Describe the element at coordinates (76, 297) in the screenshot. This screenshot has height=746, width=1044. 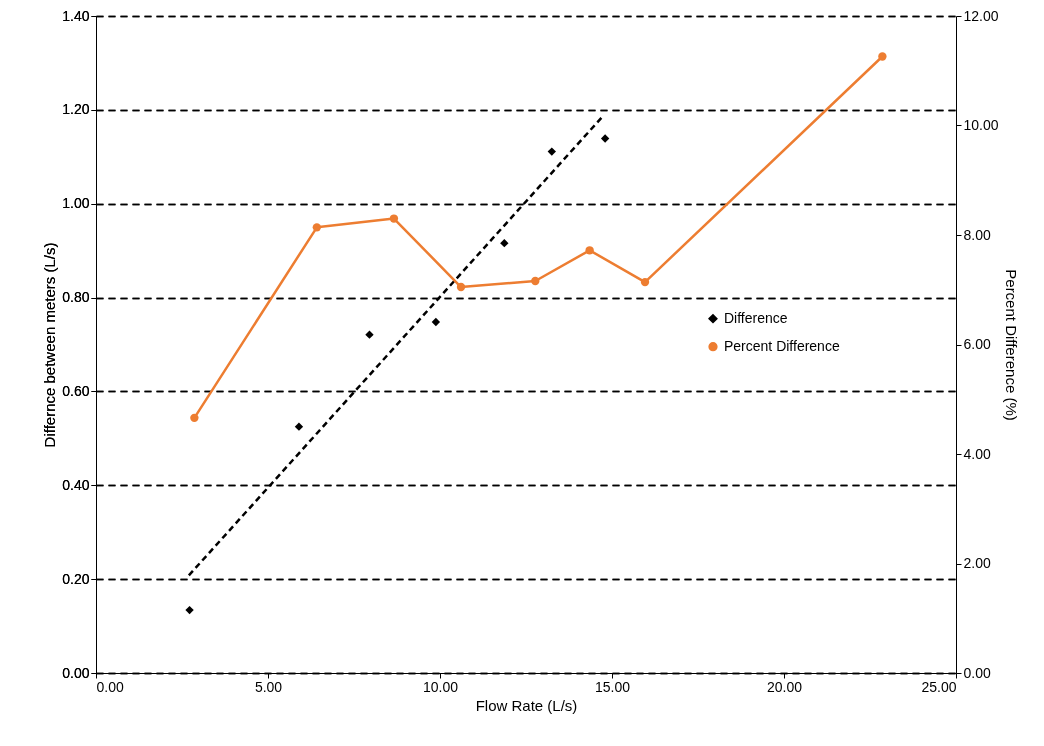
I see `y-tick-label: 0.80` at that location.